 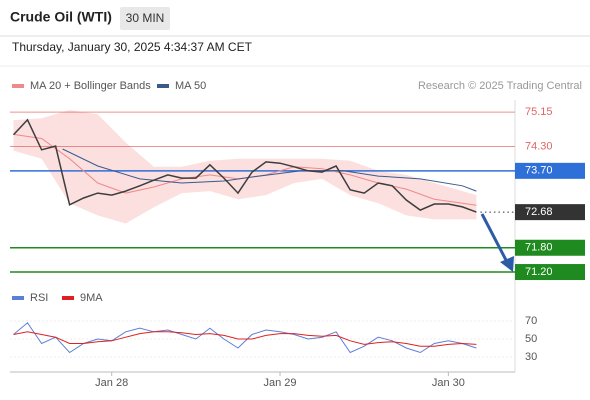 What do you see at coordinates (531, 357) in the screenshot?
I see `y-tick-label: 30` at bounding box center [531, 357].